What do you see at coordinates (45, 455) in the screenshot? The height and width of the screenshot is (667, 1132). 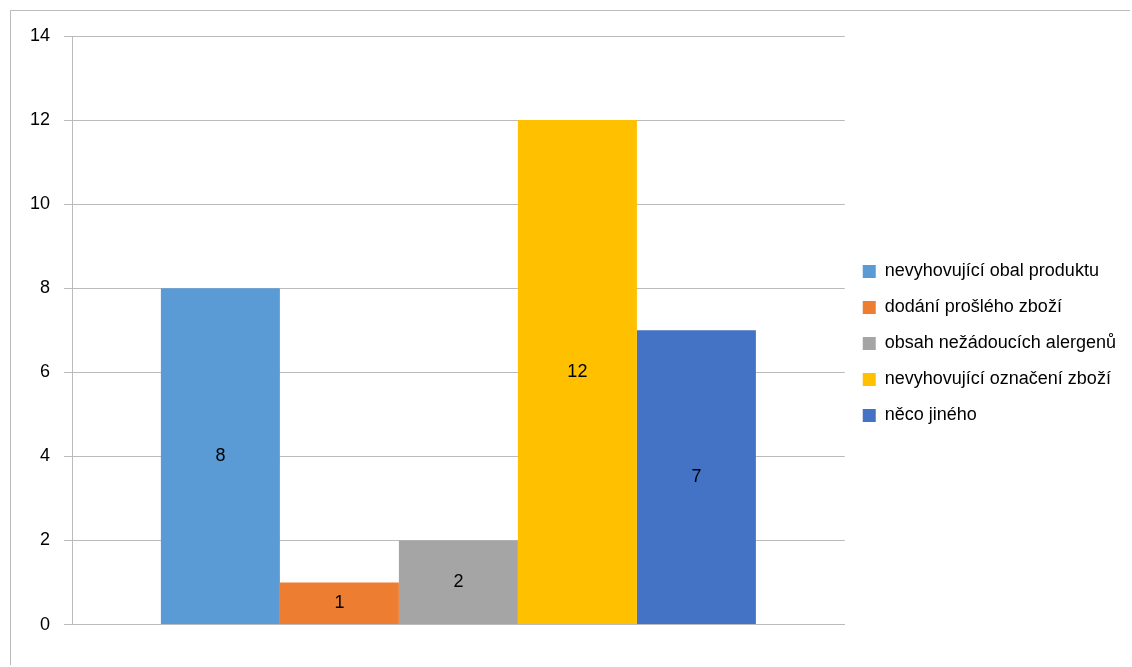 I see `y-tick-label: 4` at bounding box center [45, 455].